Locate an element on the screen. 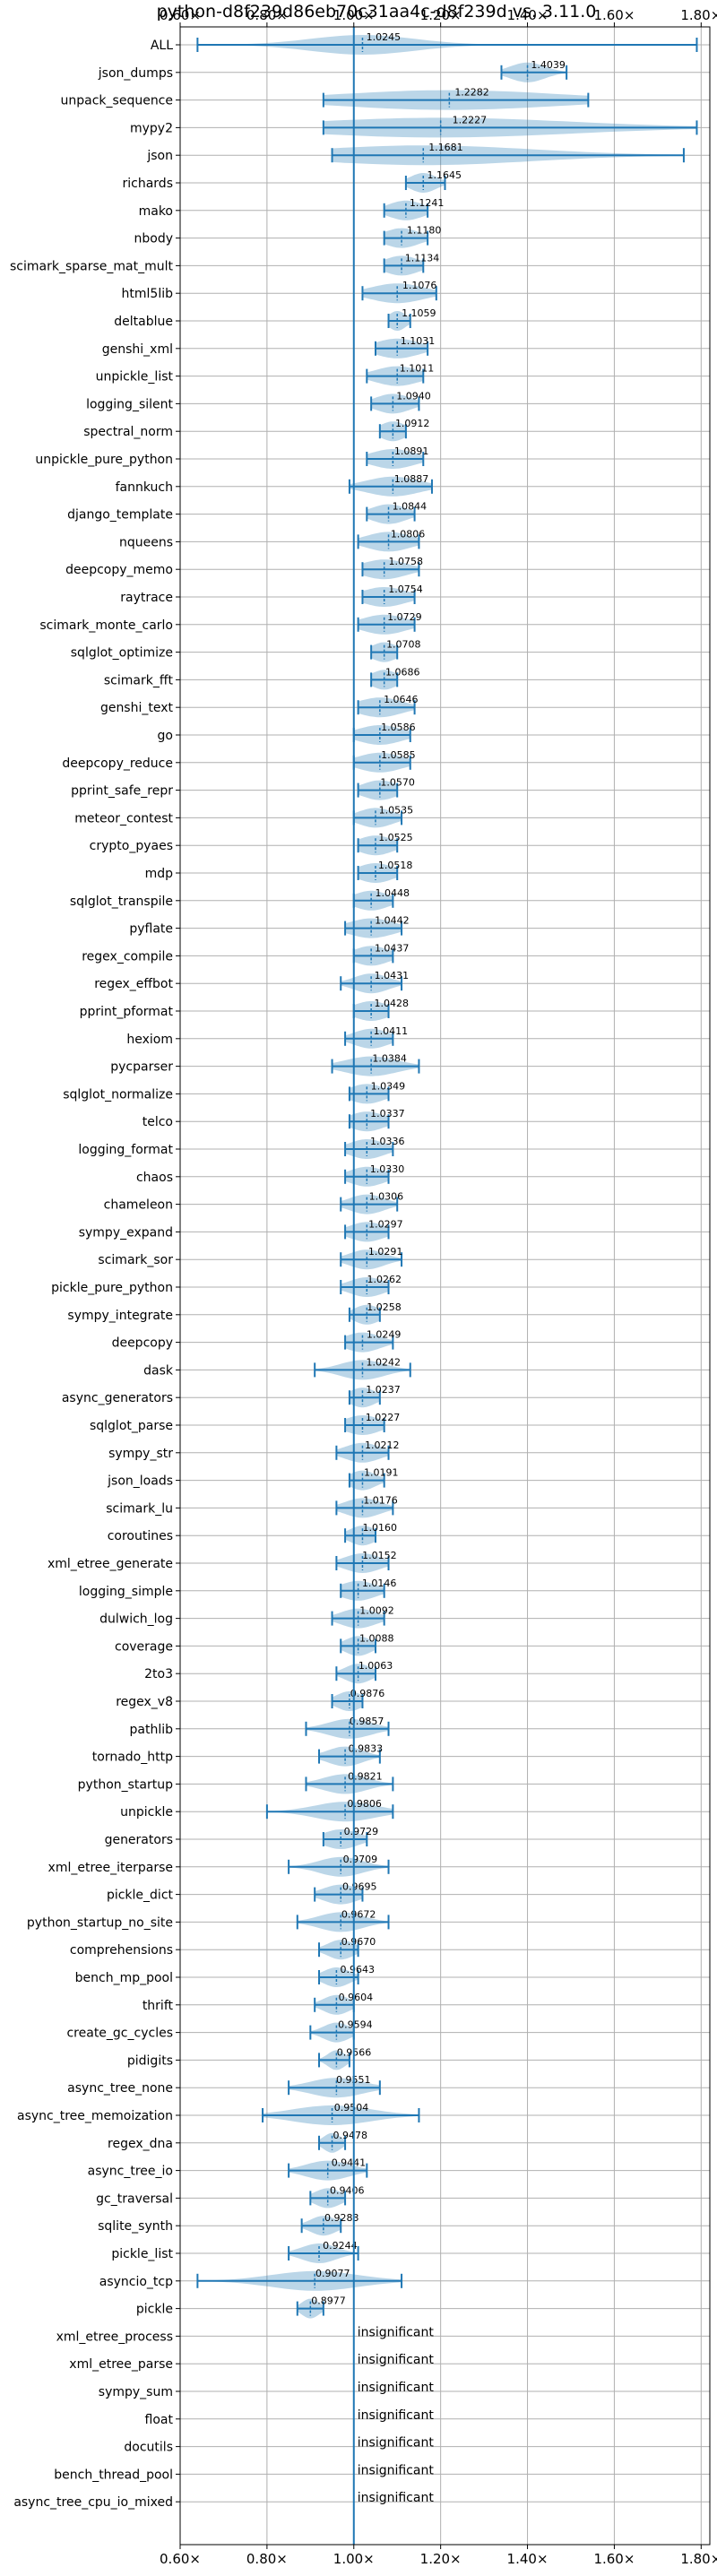 This screenshot has width=717, height=2576. value-label: 1.1241 is located at coordinates (427, 203).